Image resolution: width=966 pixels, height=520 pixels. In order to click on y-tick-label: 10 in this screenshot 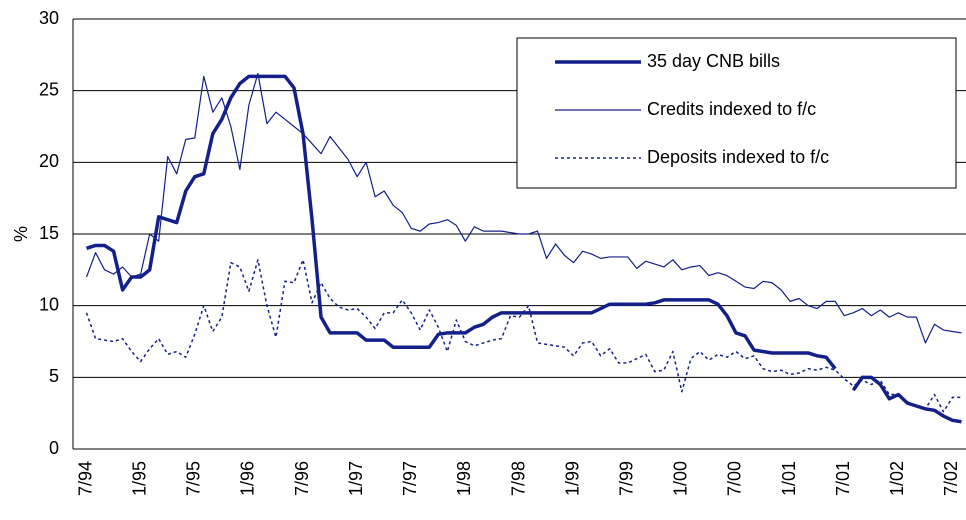, I will do `click(49, 304)`.